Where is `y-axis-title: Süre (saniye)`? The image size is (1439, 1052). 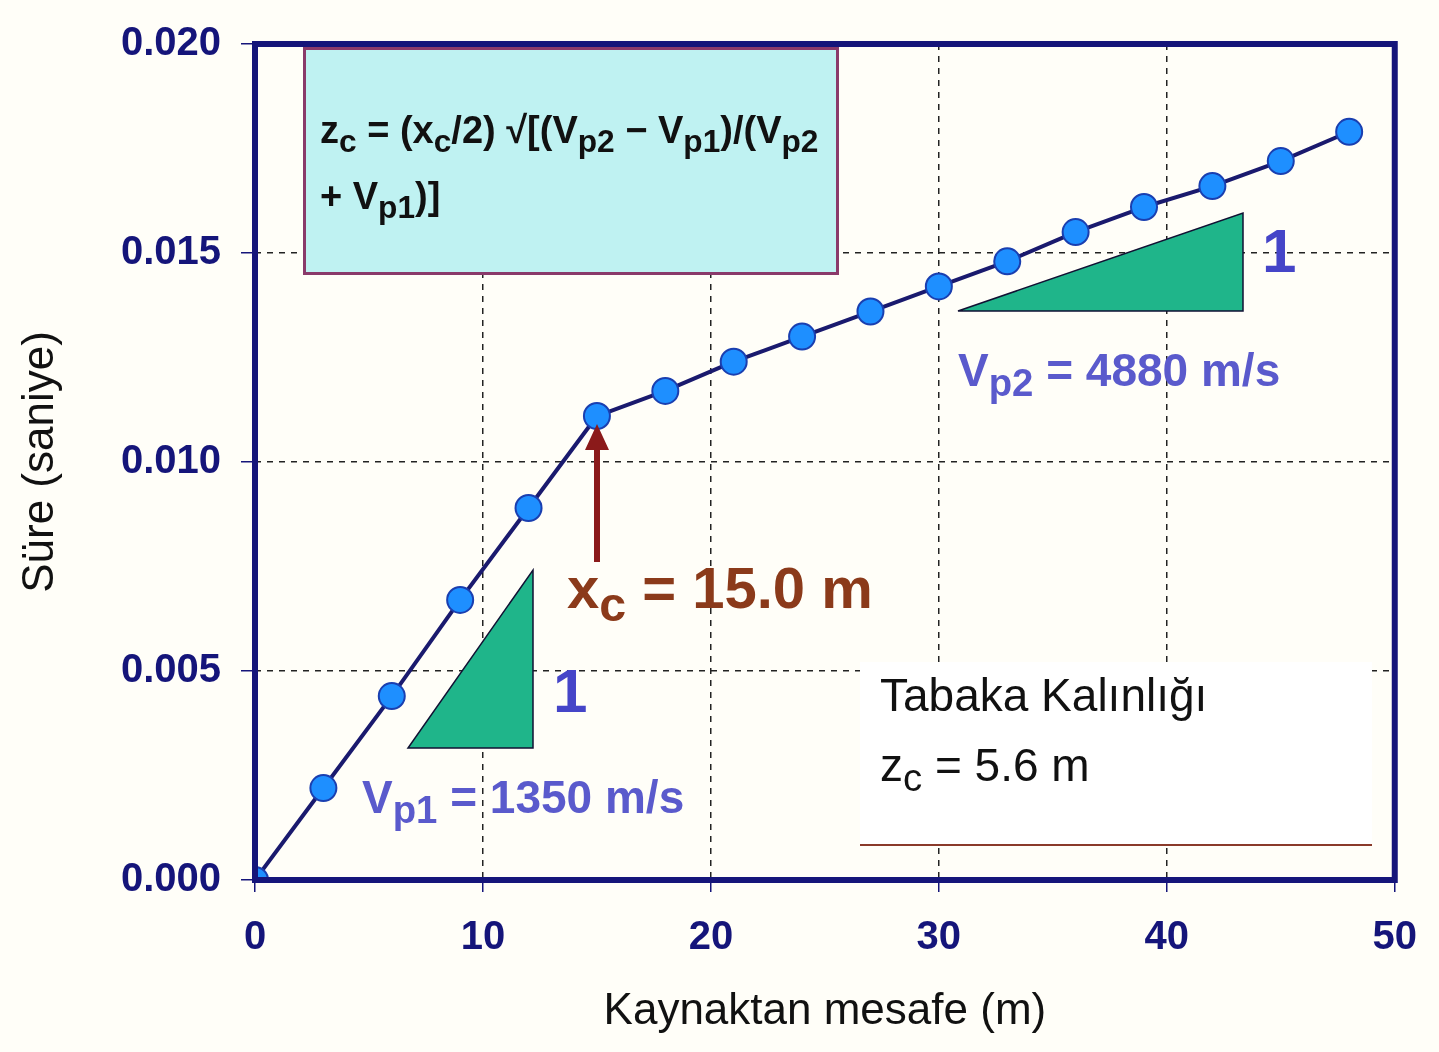
y-axis-title: Süre (saniye) is located at coordinates (37, 462).